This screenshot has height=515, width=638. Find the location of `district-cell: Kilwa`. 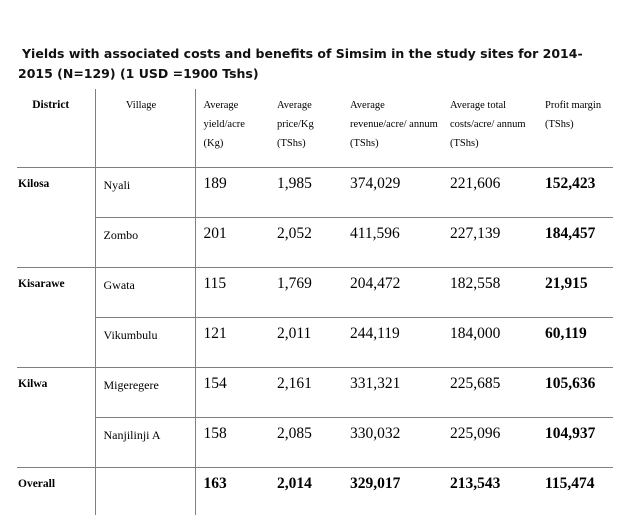

district-cell: Kilwa is located at coordinates (56, 392).